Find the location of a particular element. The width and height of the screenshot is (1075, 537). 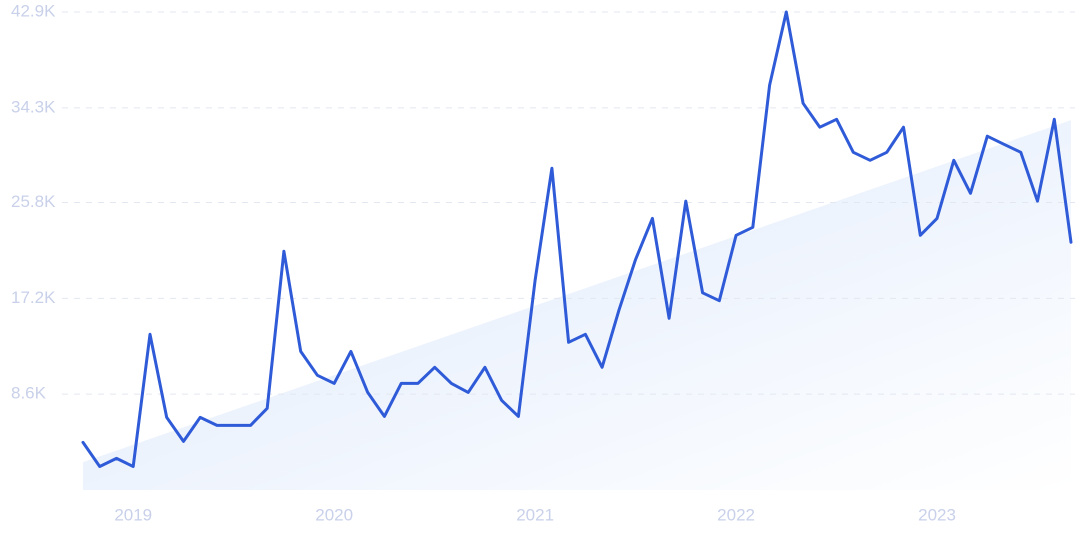

x-tick-label: 2022 is located at coordinates (736, 514).